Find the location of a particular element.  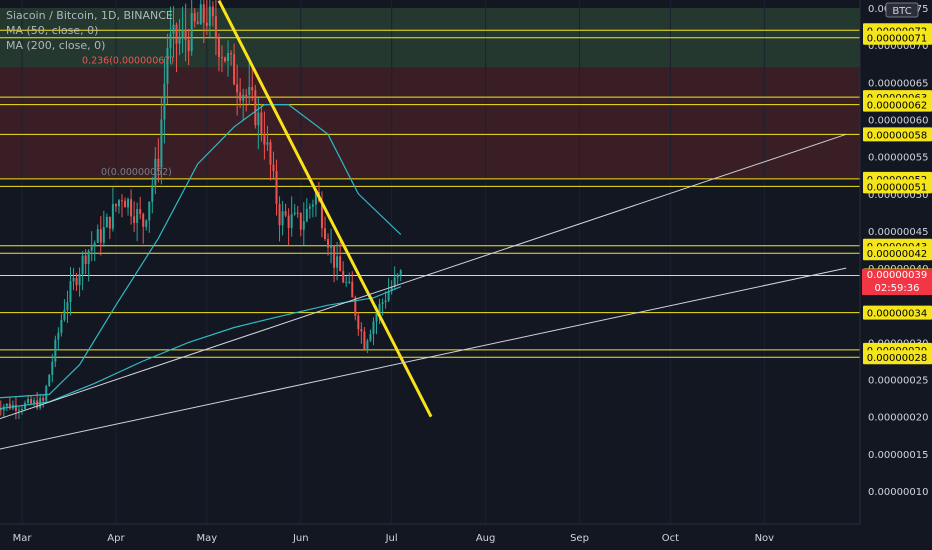

time-axis-label: May is located at coordinates (206, 538).